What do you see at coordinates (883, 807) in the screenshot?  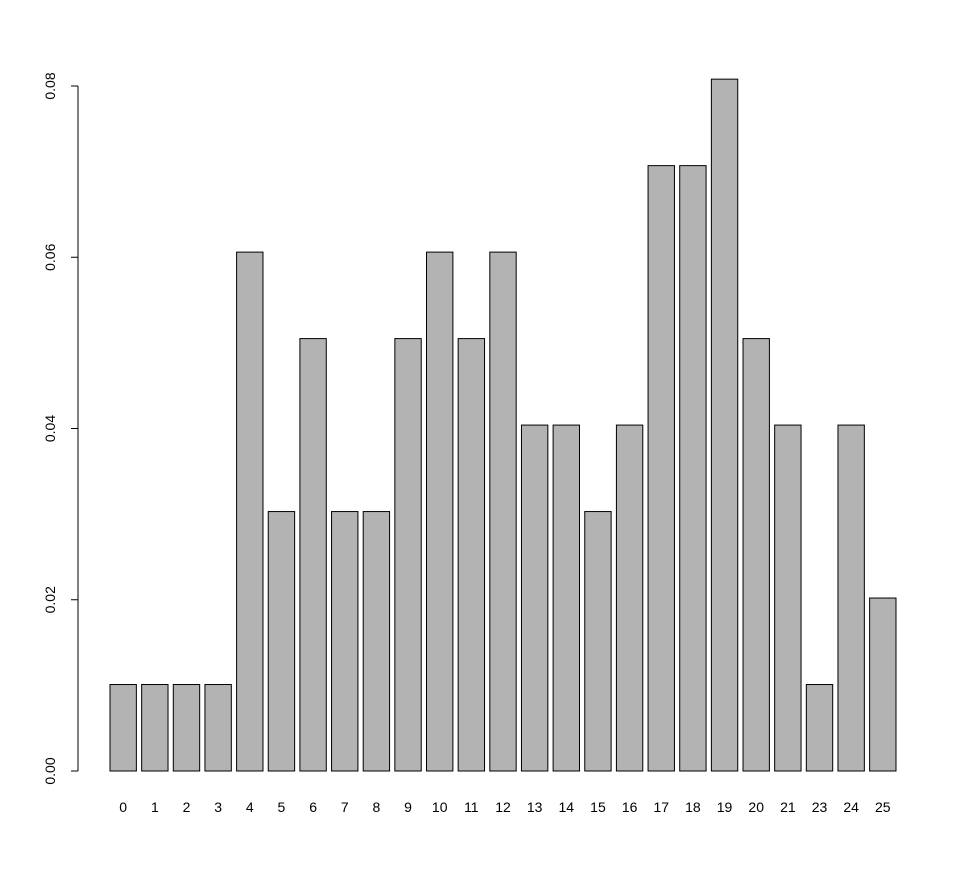 I see `x-tick-label: 25` at bounding box center [883, 807].